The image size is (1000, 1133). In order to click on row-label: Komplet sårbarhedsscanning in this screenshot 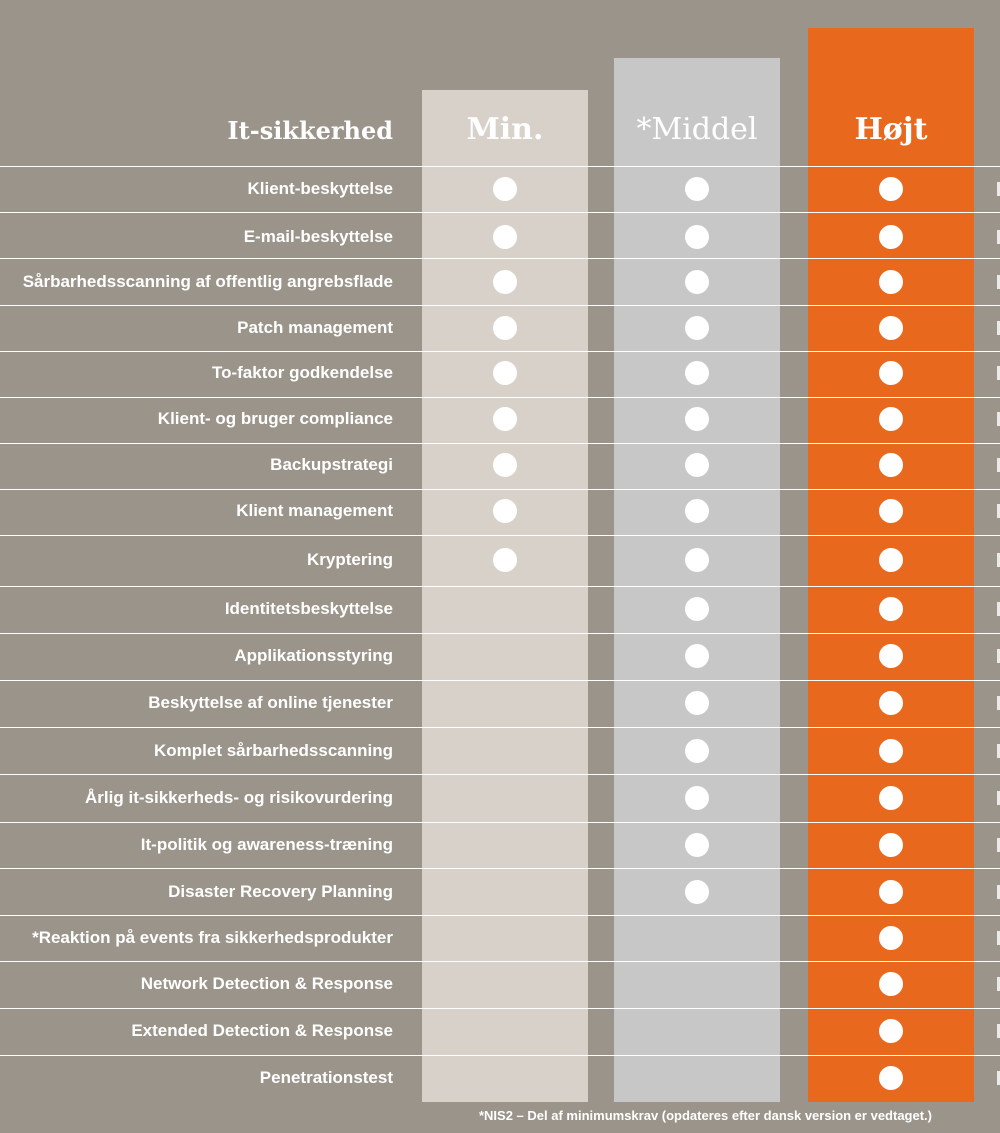, I will do `click(273, 750)`.